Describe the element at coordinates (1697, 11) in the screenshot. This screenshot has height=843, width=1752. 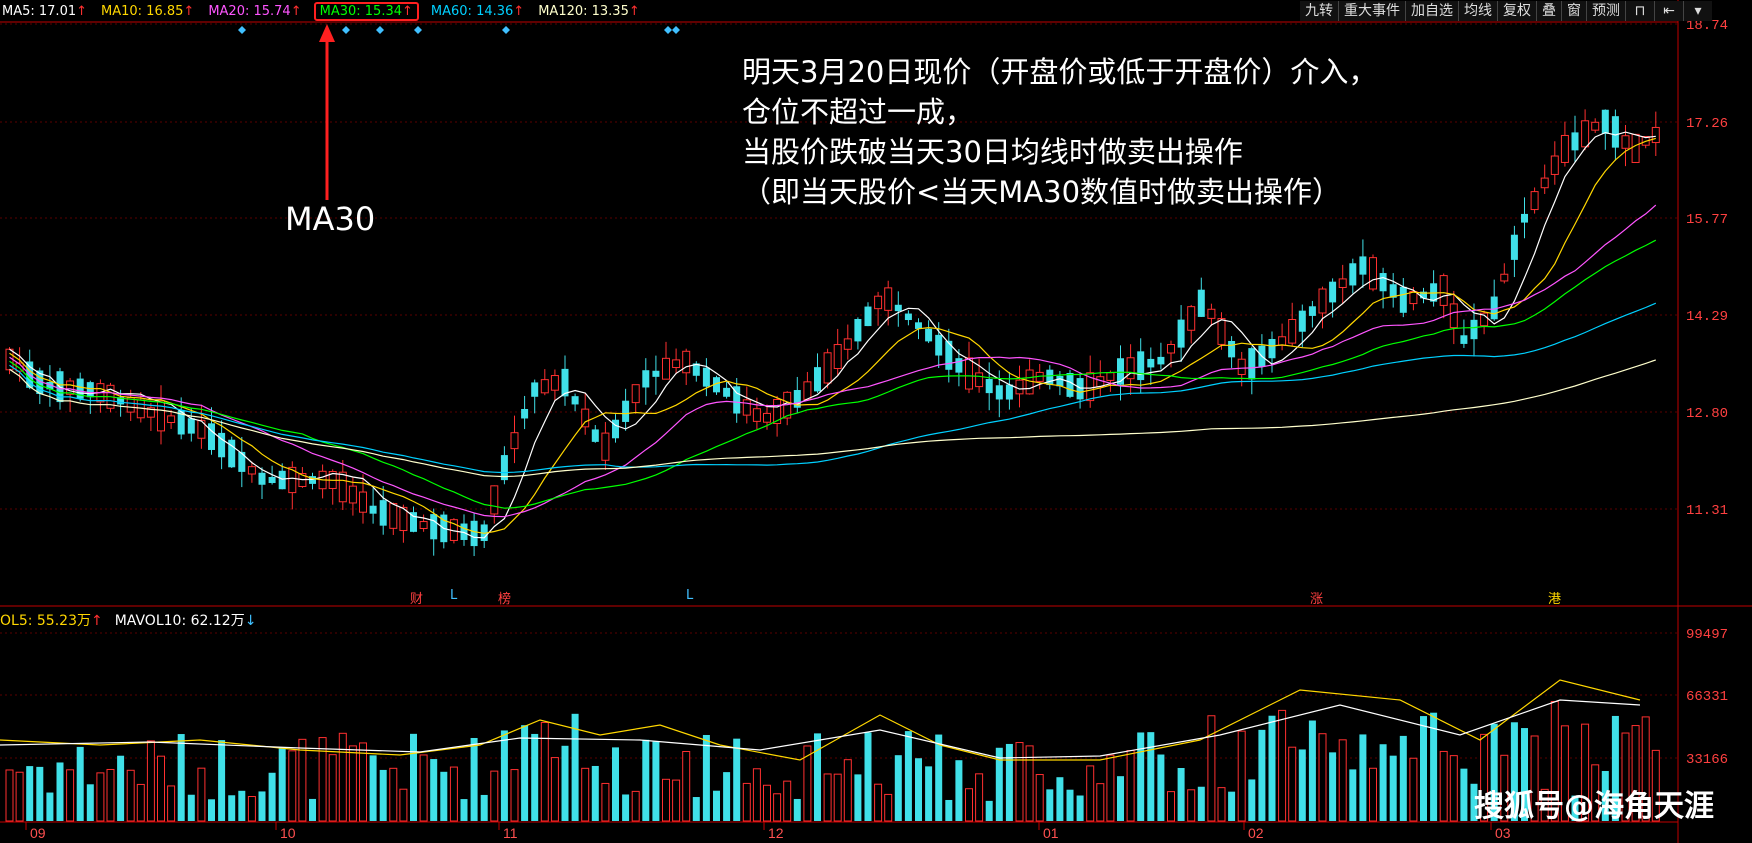
I see `dropdown-icon: ▾` at that location.